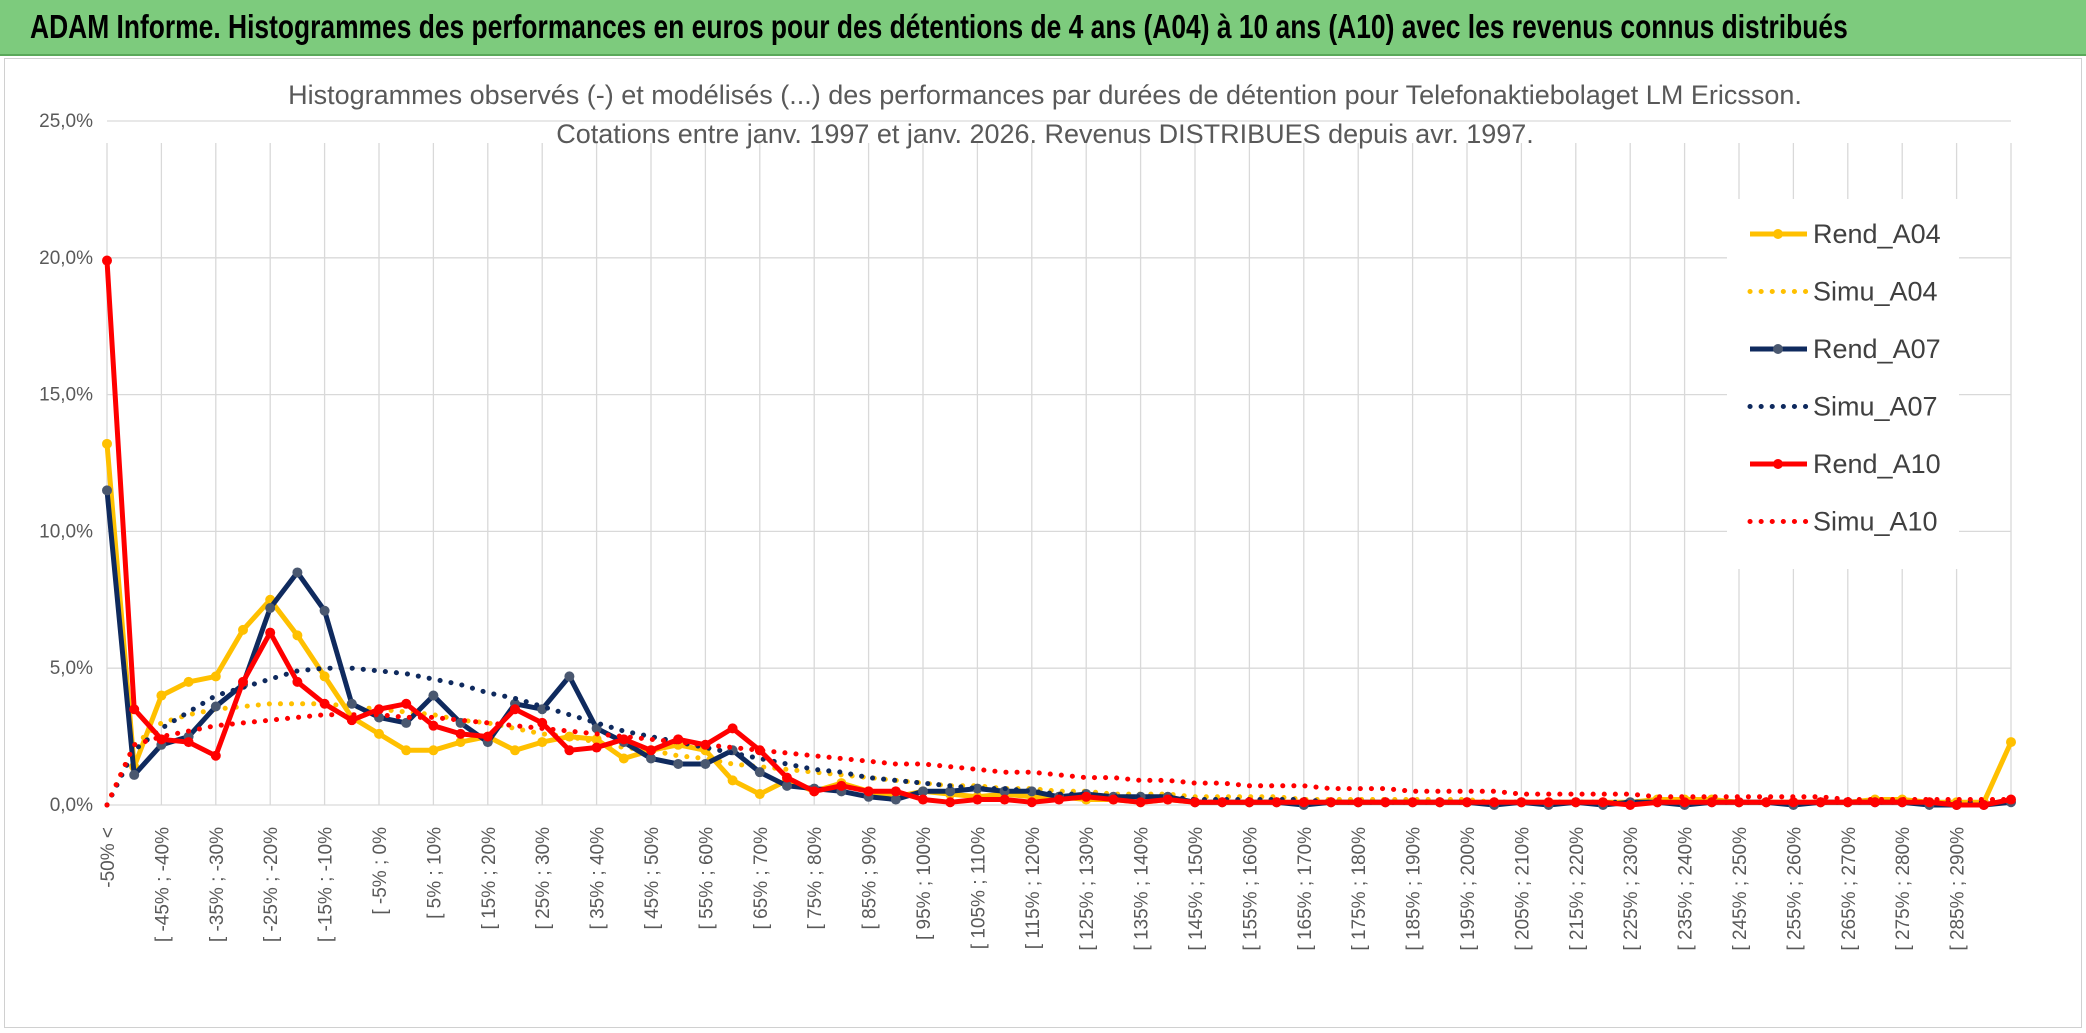 The height and width of the screenshot is (1033, 2086). What do you see at coordinates (1903, 889) in the screenshot?
I see `x-tick-label: [ 275% ; 280%` at bounding box center [1903, 889].